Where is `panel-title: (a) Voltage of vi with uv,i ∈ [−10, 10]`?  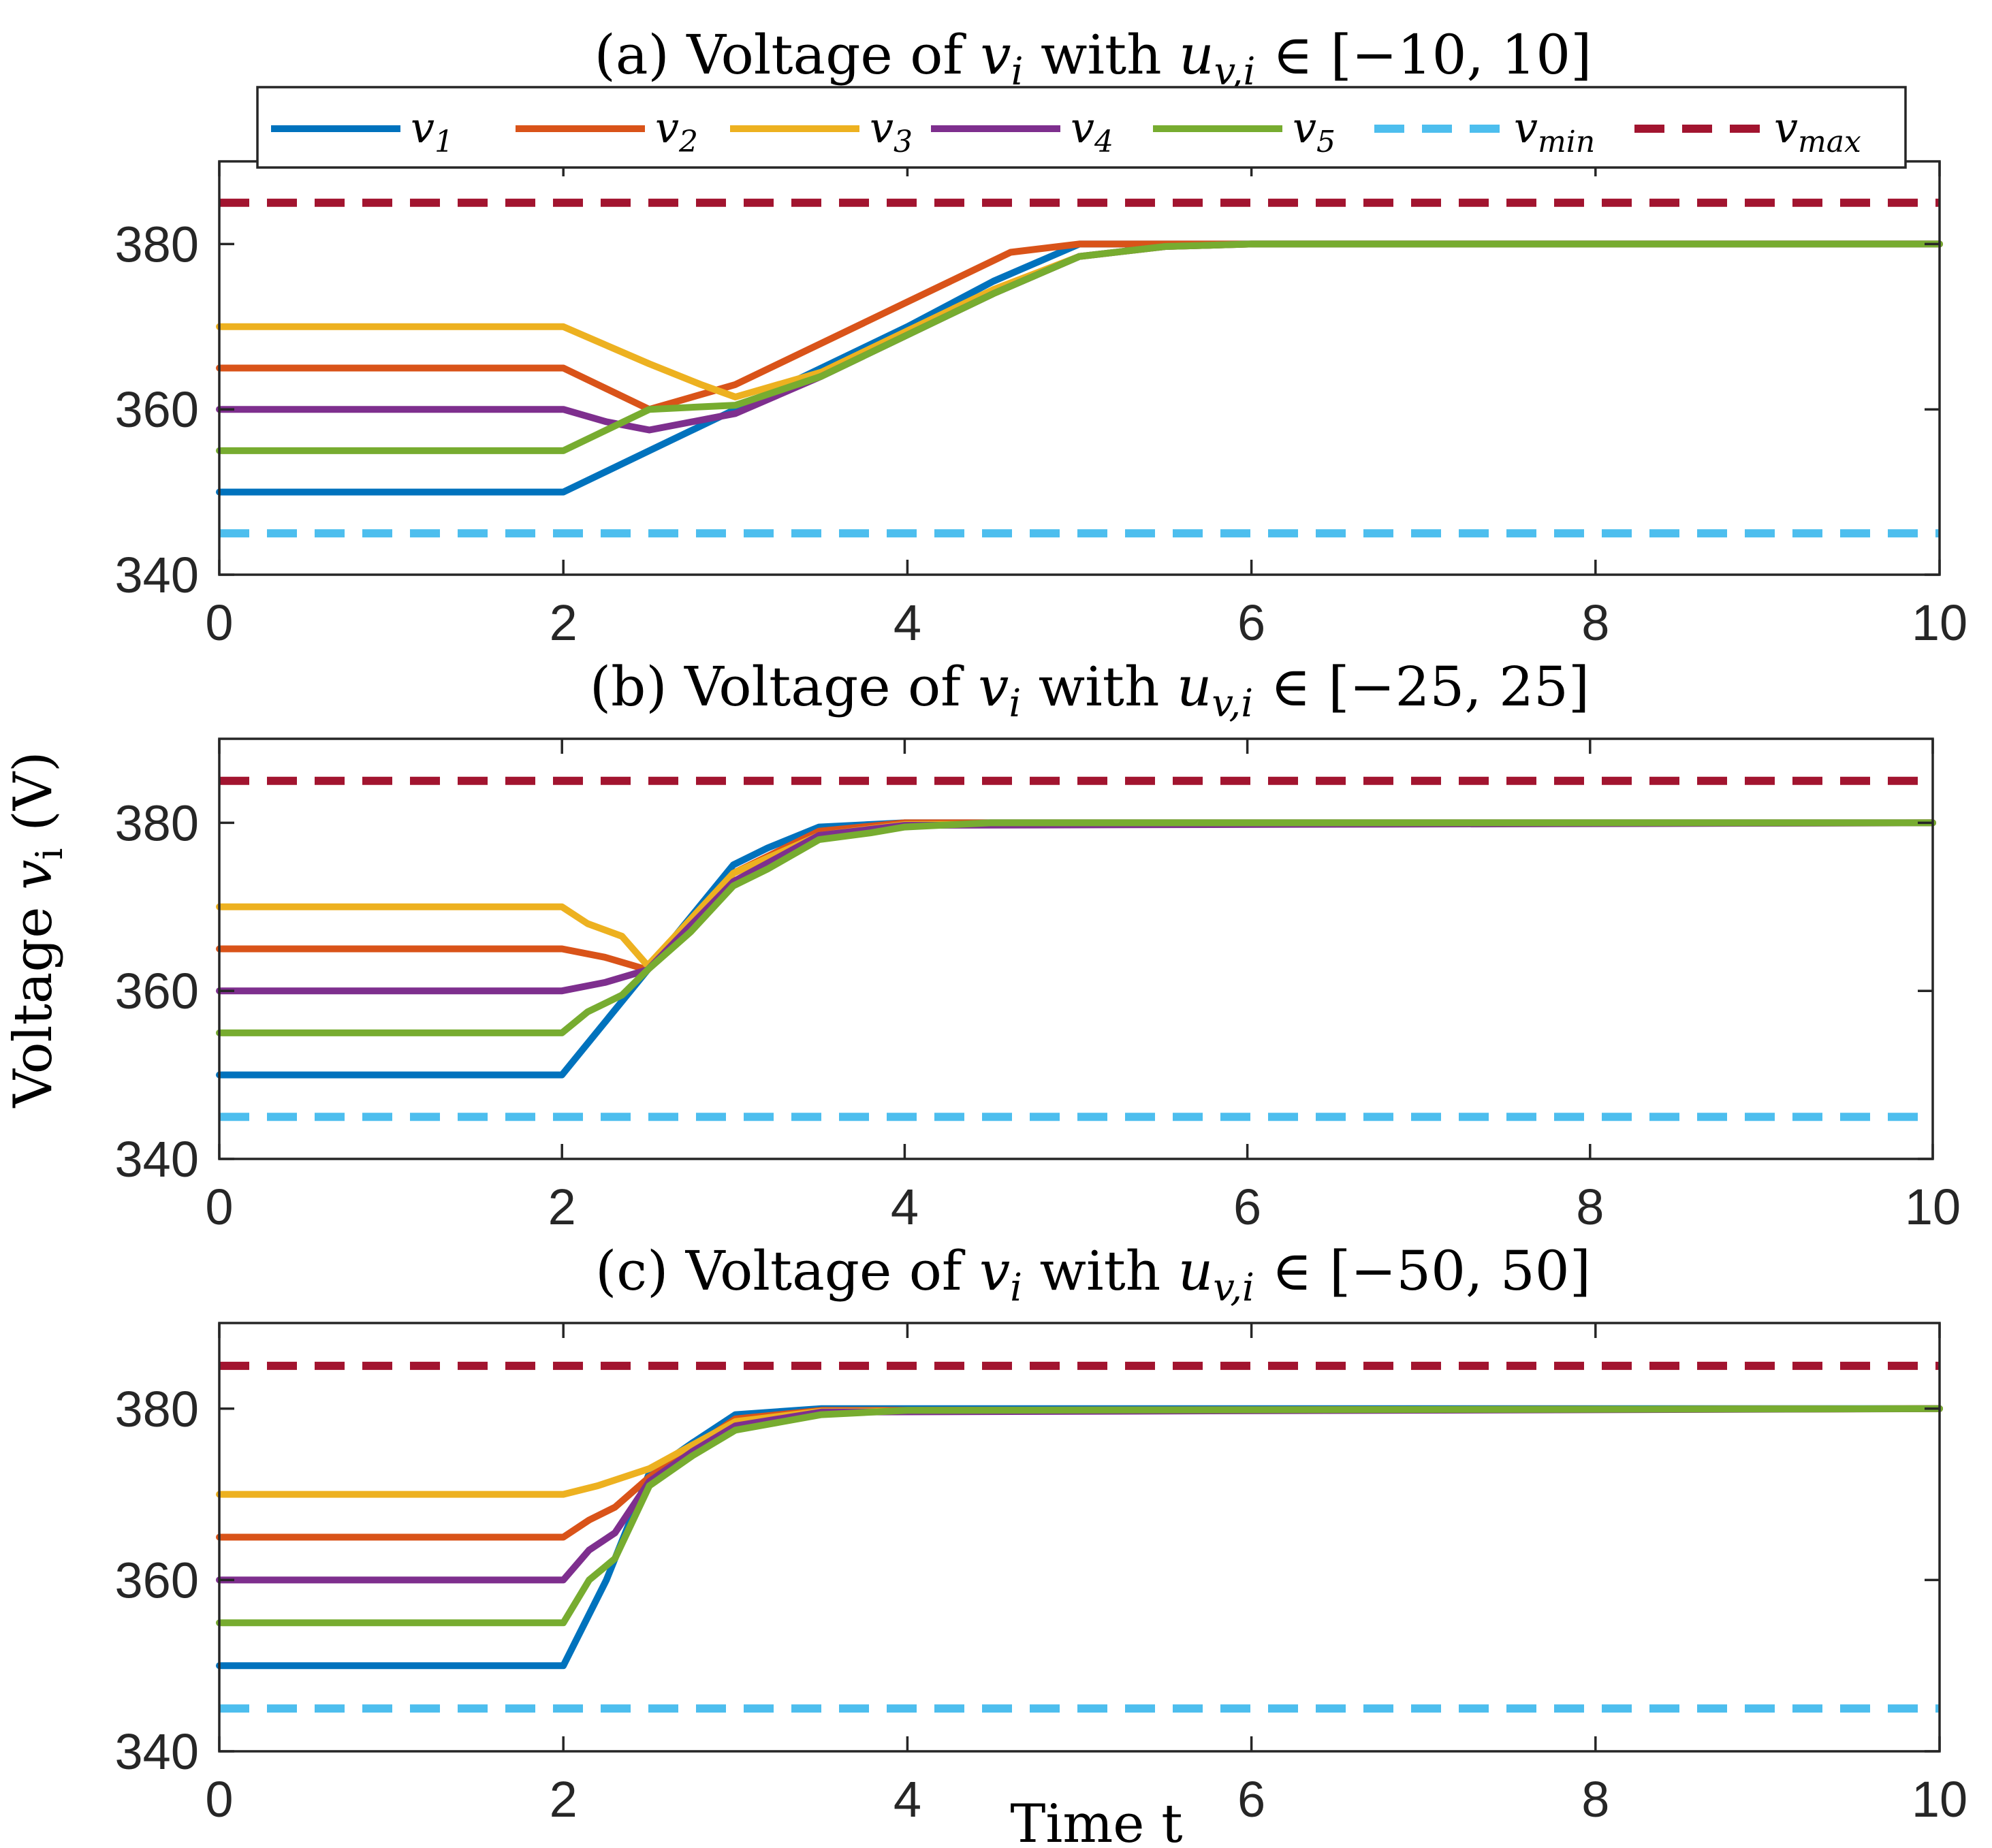 panel-title: (a) Voltage of vi with uv,i ∈ [−10, 10] is located at coordinates (1093, 59).